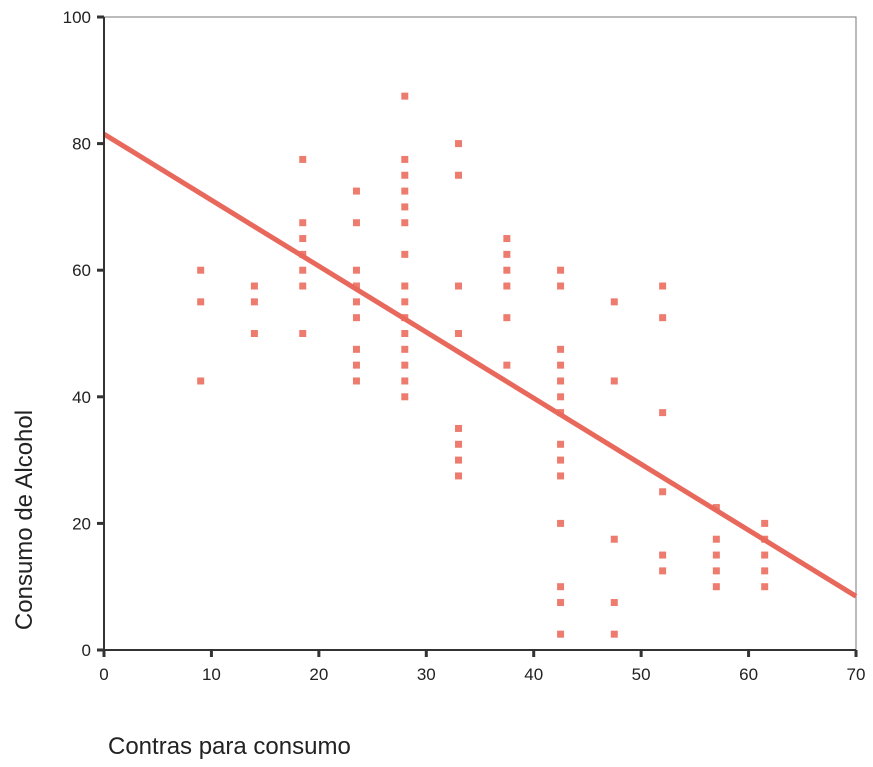 The width and height of the screenshot is (873, 767). What do you see at coordinates (81, 397) in the screenshot?
I see `y-tick-label: 40` at bounding box center [81, 397].